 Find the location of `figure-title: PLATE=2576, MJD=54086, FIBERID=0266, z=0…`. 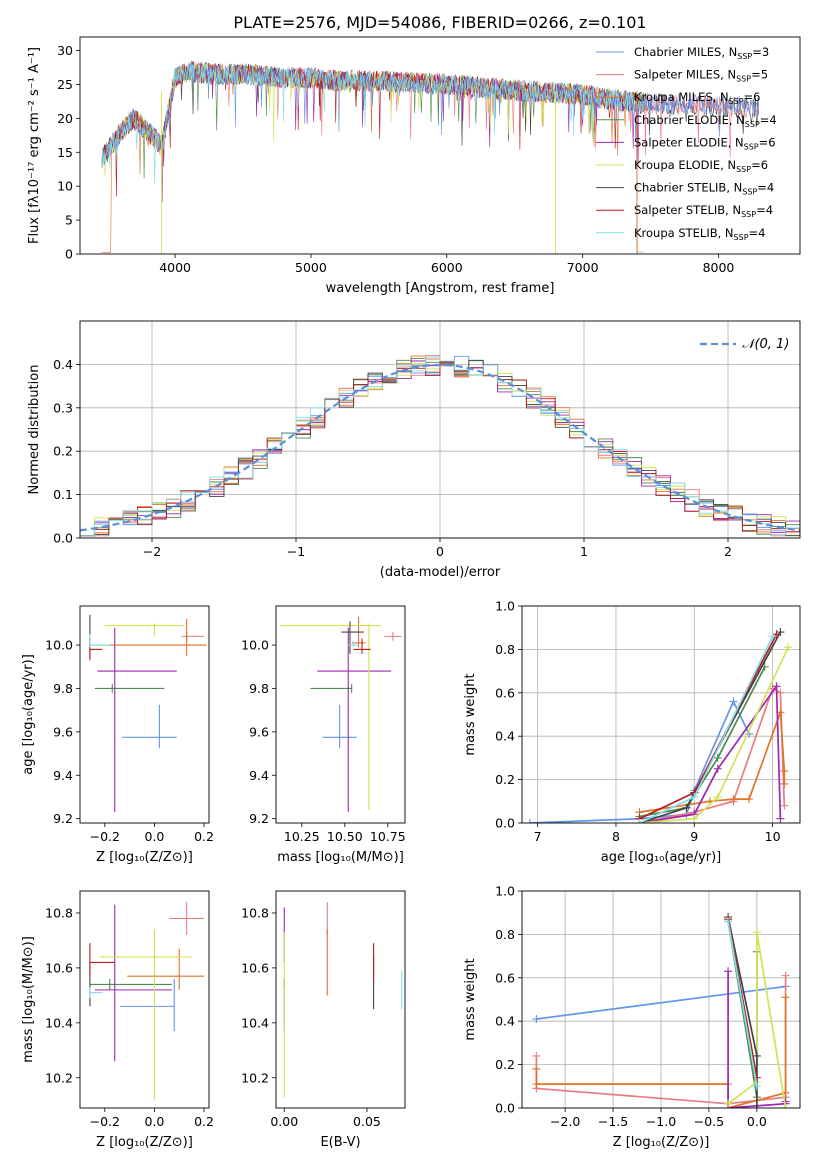

figure-title: PLATE=2576, MJD=54086, FIBERID=0266, z=0… is located at coordinates (439, 22).